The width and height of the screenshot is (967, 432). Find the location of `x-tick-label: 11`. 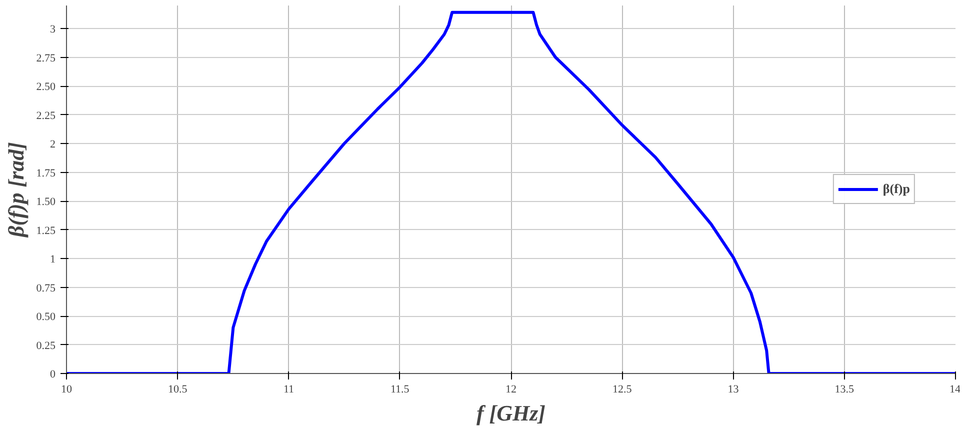

x-tick-label: 11 is located at coordinates (288, 390).